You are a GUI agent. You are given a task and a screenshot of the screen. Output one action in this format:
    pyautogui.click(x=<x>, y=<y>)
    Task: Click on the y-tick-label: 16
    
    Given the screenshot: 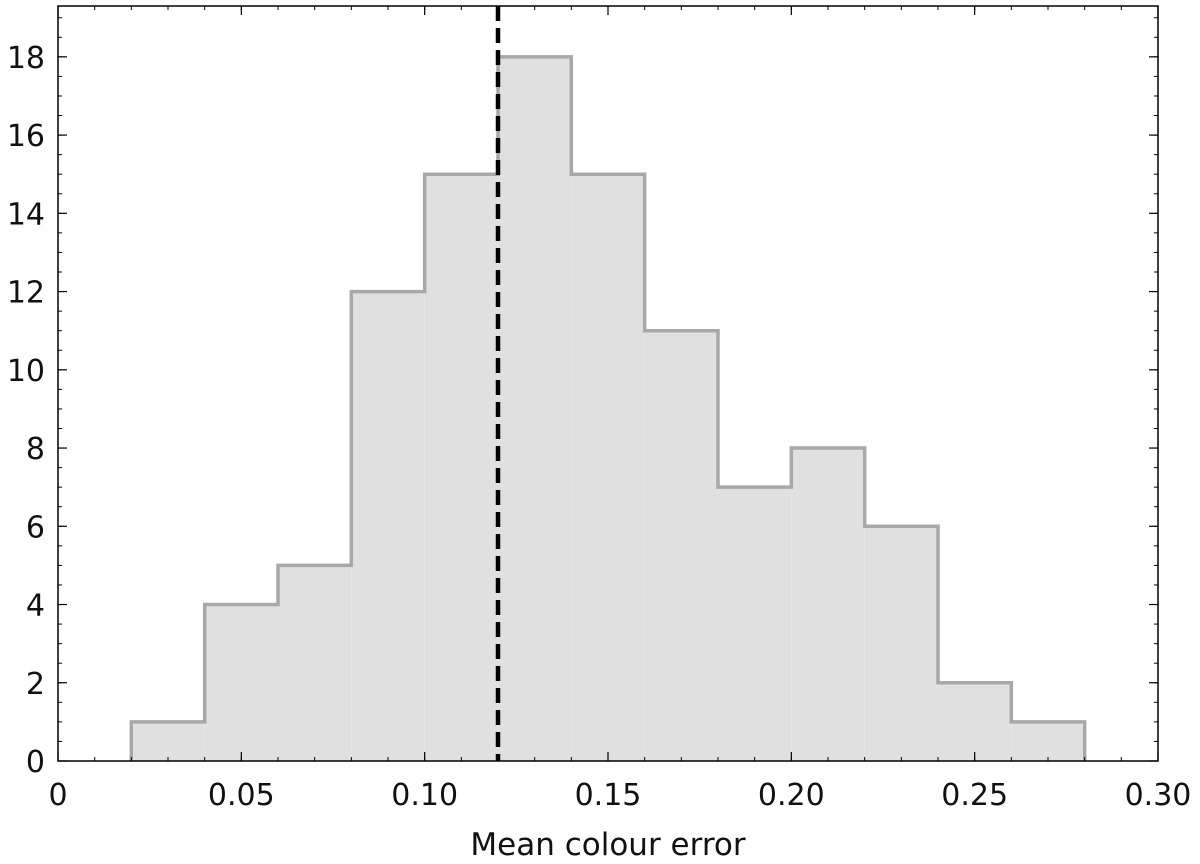 What is the action you would take?
    pyautogui.click(x=26, y=136)
    